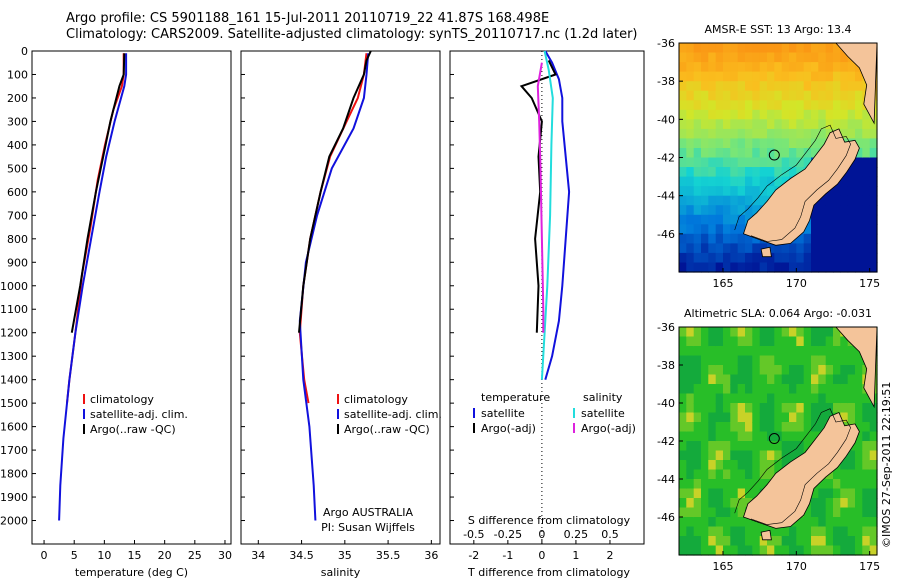  What do you see at coordinates (540, 197) in the screenshot?
I see `diff-line-salinity-argoadj` at bounding box center [540, 197].